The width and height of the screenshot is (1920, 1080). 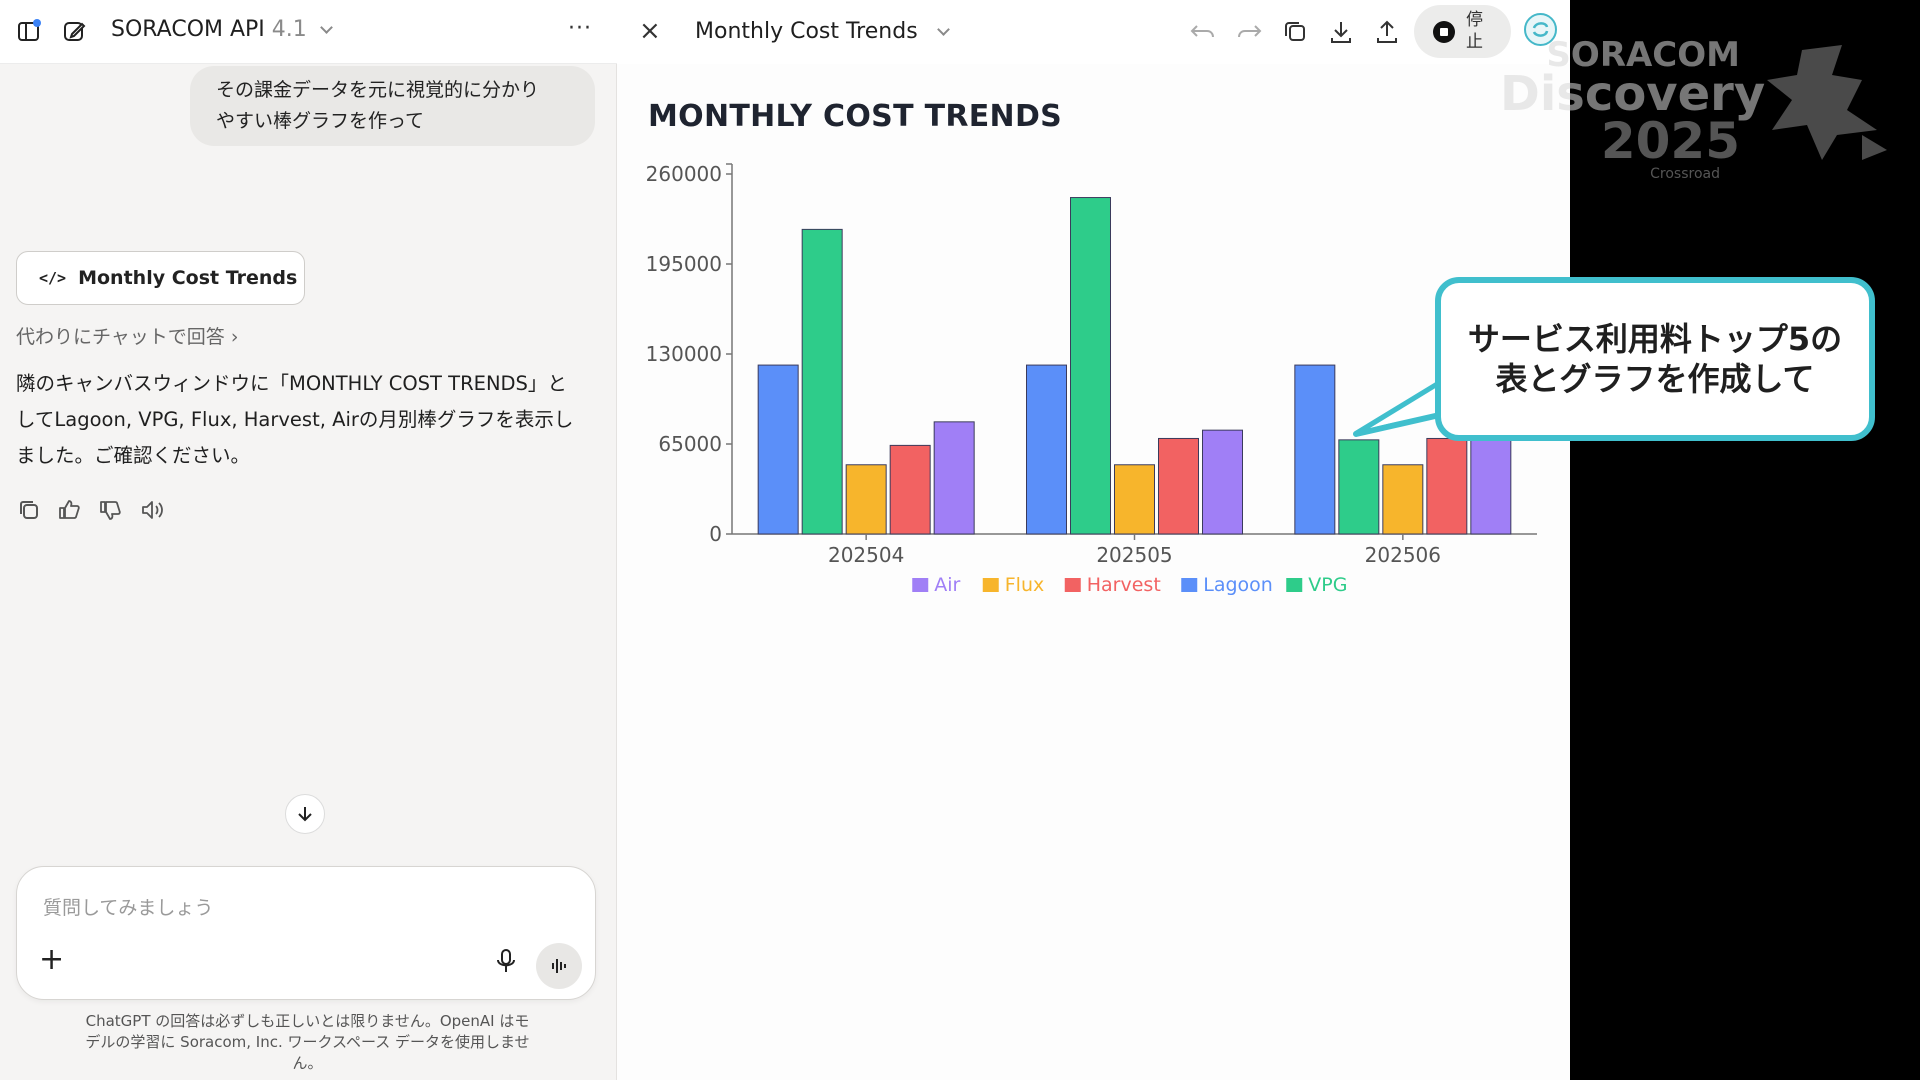 What do you see at coordinates (111, 510) in the screenshot?
I see `thumbs-down-icon` at bounding box center [111, 510].